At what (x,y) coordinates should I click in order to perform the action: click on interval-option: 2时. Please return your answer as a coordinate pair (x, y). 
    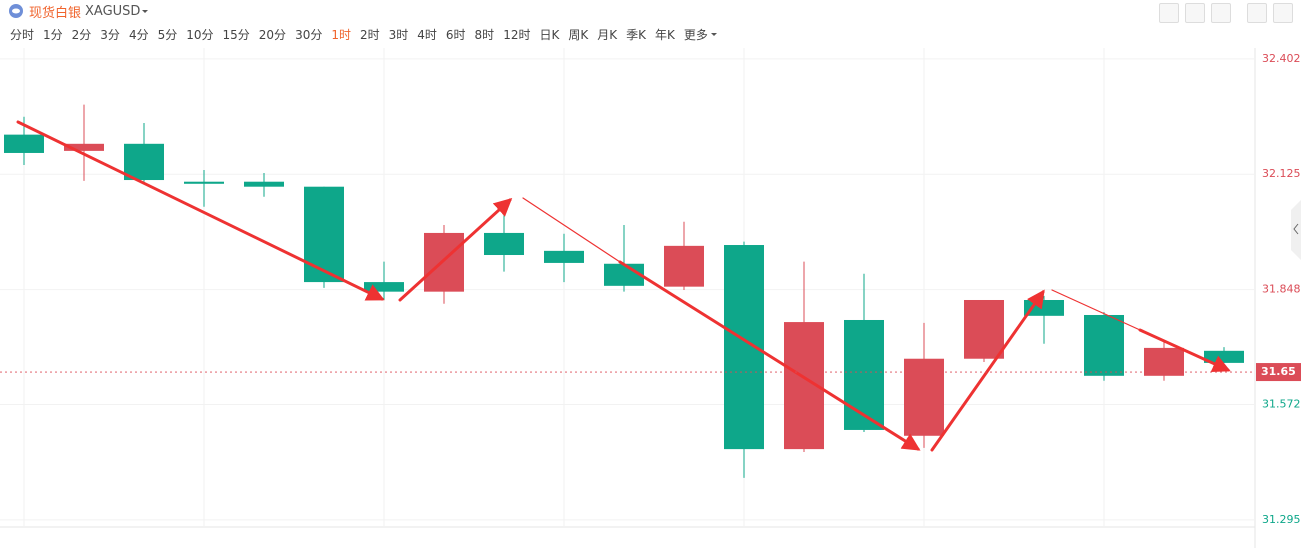
    Looking at the image, I should click on (369, 34).